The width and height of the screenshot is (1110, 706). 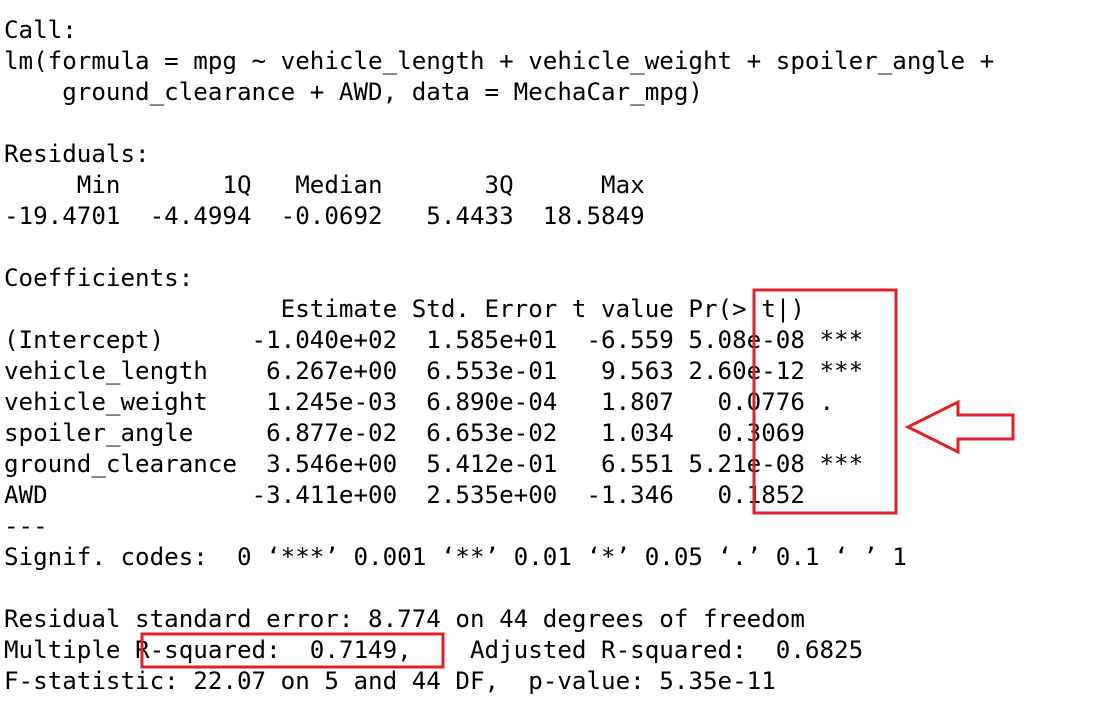 What do you see at coordinates (434, 495) in the screenshot?
I see `coefficient-row-awd: AWD -3.411e+00 2.535e+00 -1.346 0.1852` at bounding box center [434, 495].